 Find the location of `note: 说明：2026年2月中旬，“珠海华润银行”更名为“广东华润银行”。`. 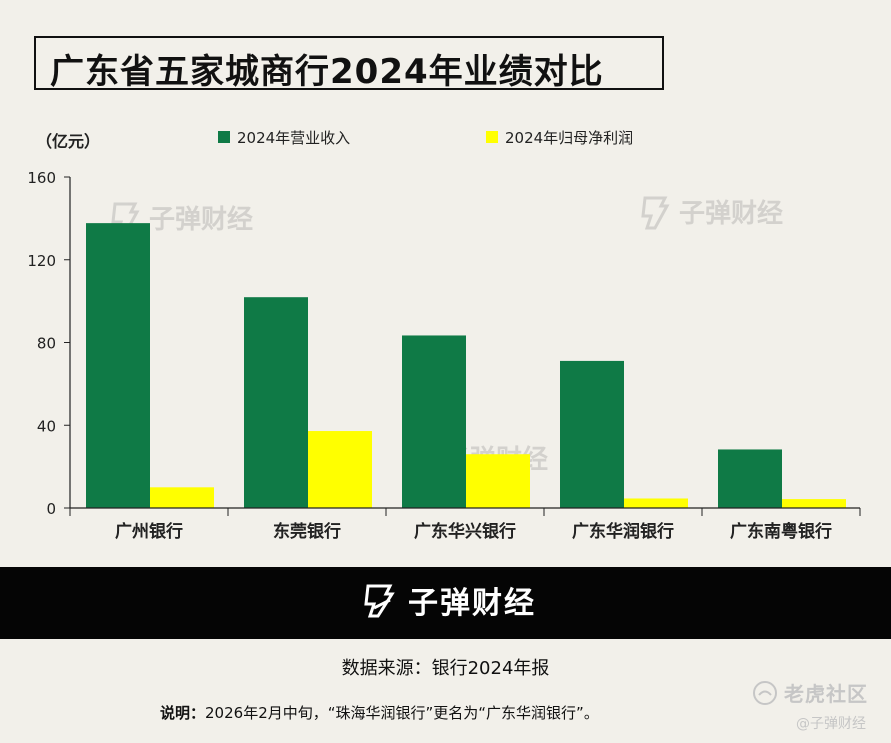

note: 说明：2026年2月中旬，“珠海华润银行”更名为“广东华润银行”。 is located at coordinates (379, 712).